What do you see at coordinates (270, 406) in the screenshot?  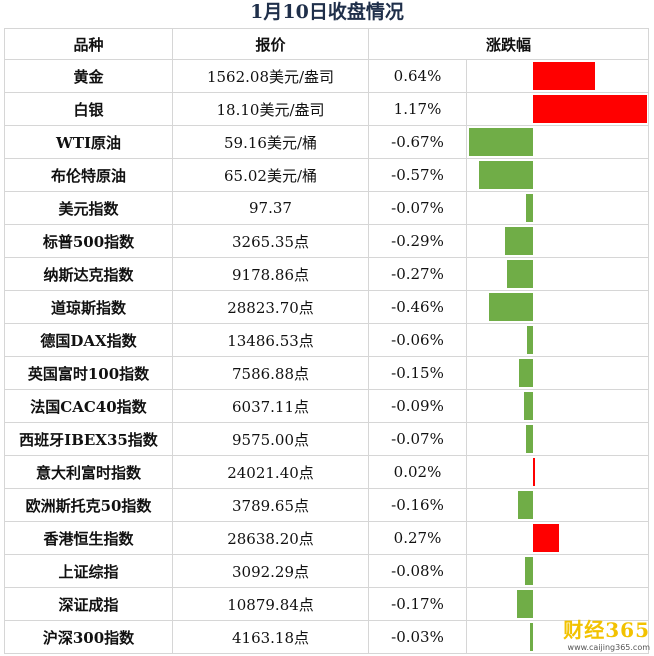 I see `instrument-price: 6037.11点` at bounding box center [270, 406].